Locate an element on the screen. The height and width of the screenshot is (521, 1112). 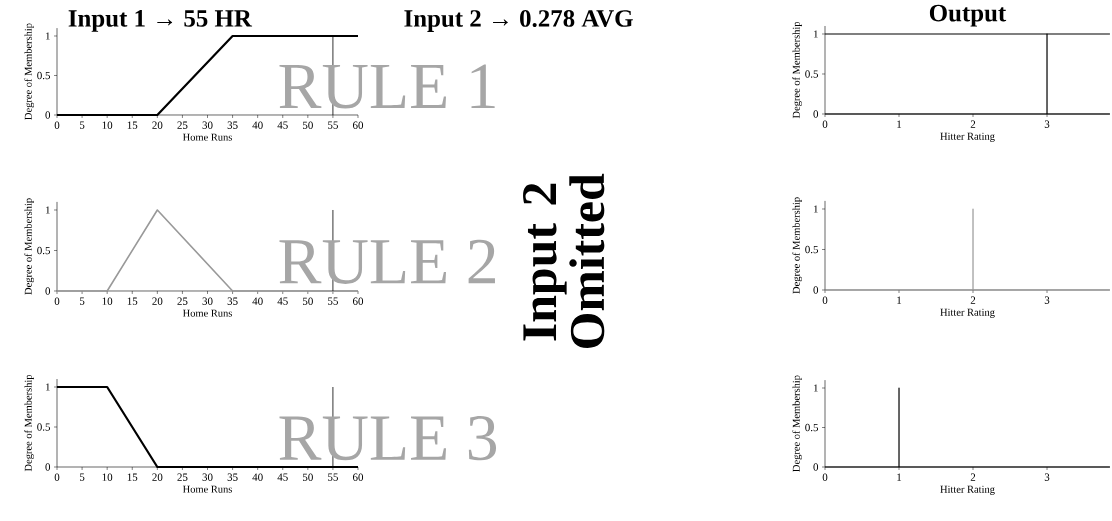
annotation: Input 1 → 55 HR is located at coordinates (160, 21).